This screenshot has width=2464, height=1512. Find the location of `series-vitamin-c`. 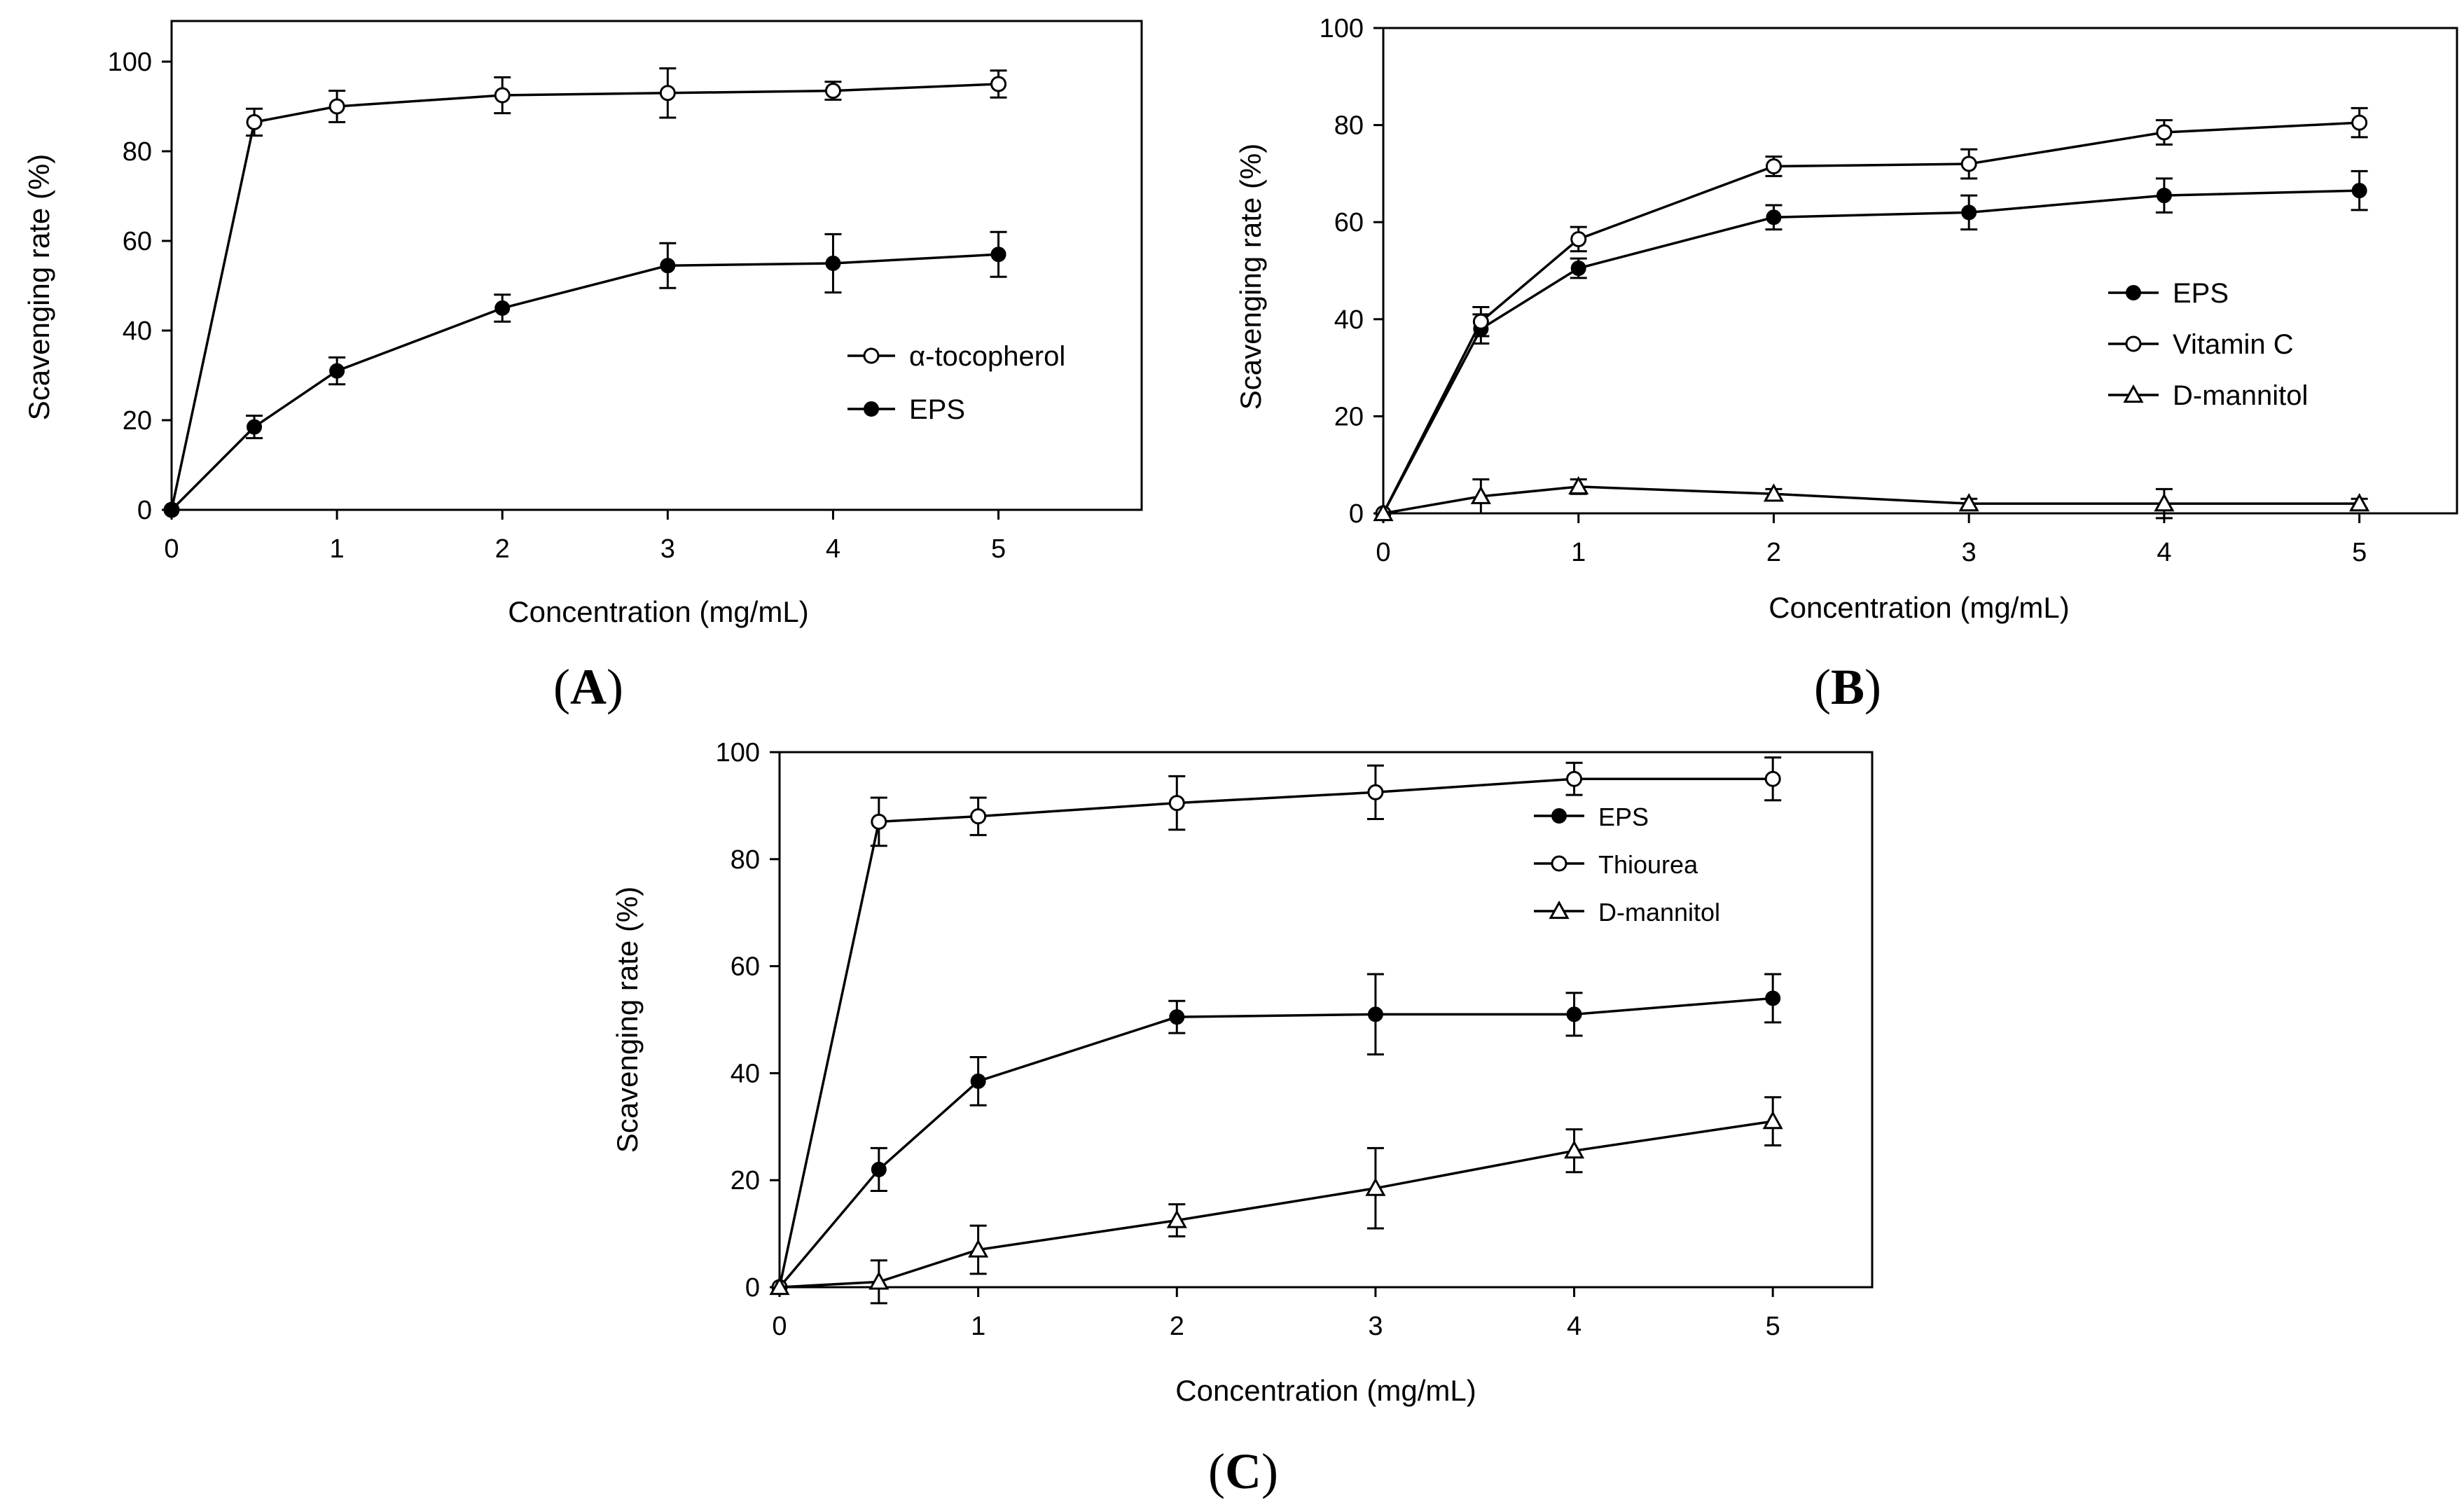

series-vitamin-c is located at coordinates (1871, 314).